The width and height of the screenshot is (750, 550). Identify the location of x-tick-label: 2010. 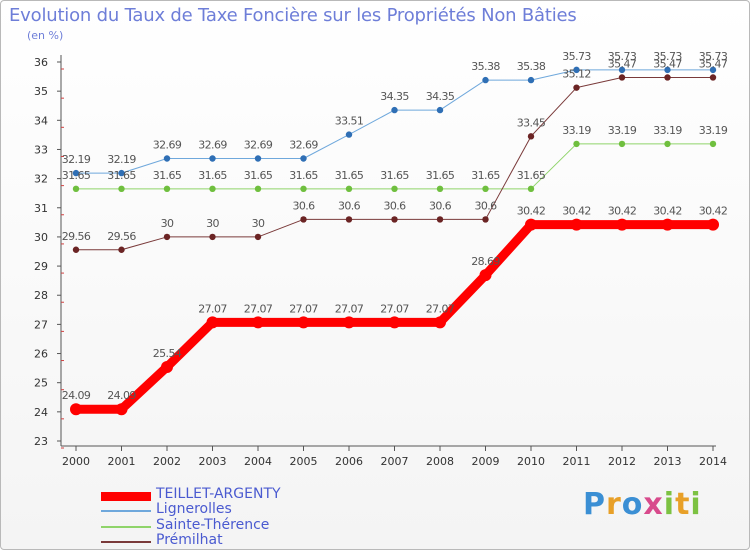
(531, 461).